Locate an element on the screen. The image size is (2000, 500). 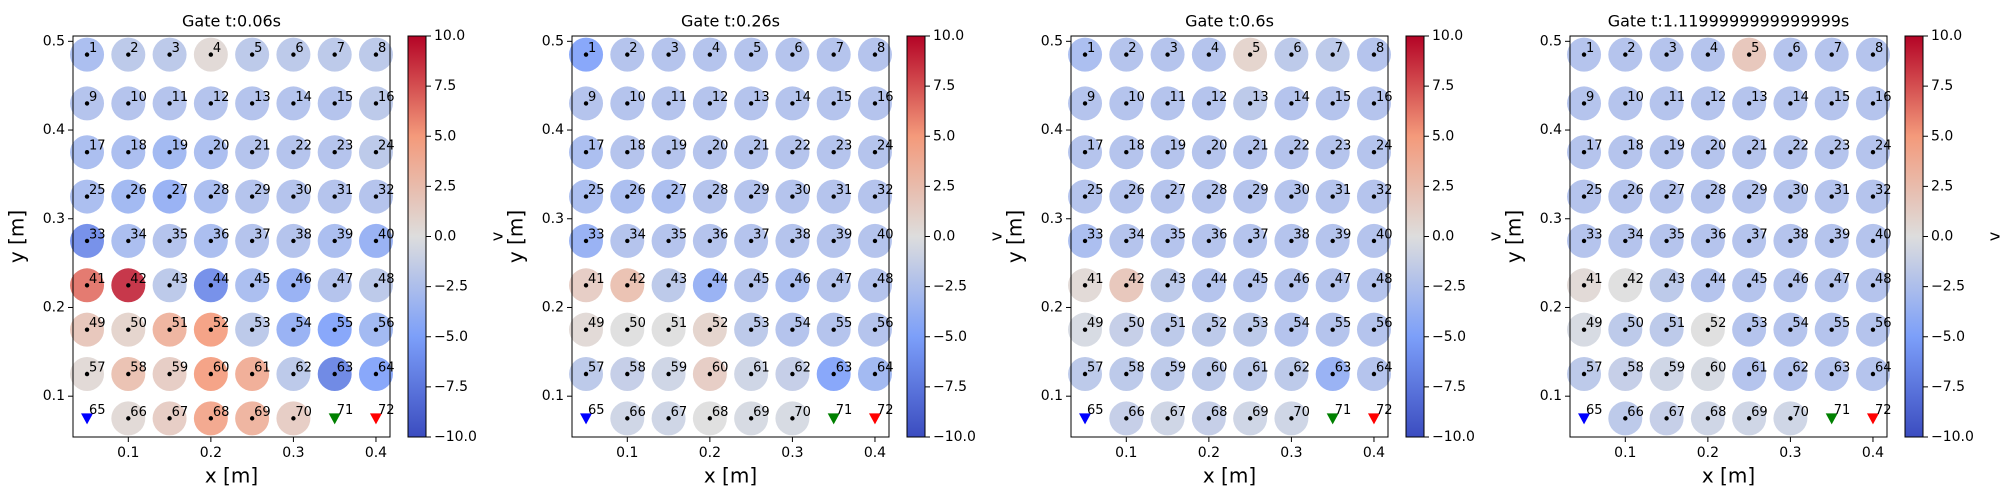
node-label: 36 is located at coordinates (221, 234).